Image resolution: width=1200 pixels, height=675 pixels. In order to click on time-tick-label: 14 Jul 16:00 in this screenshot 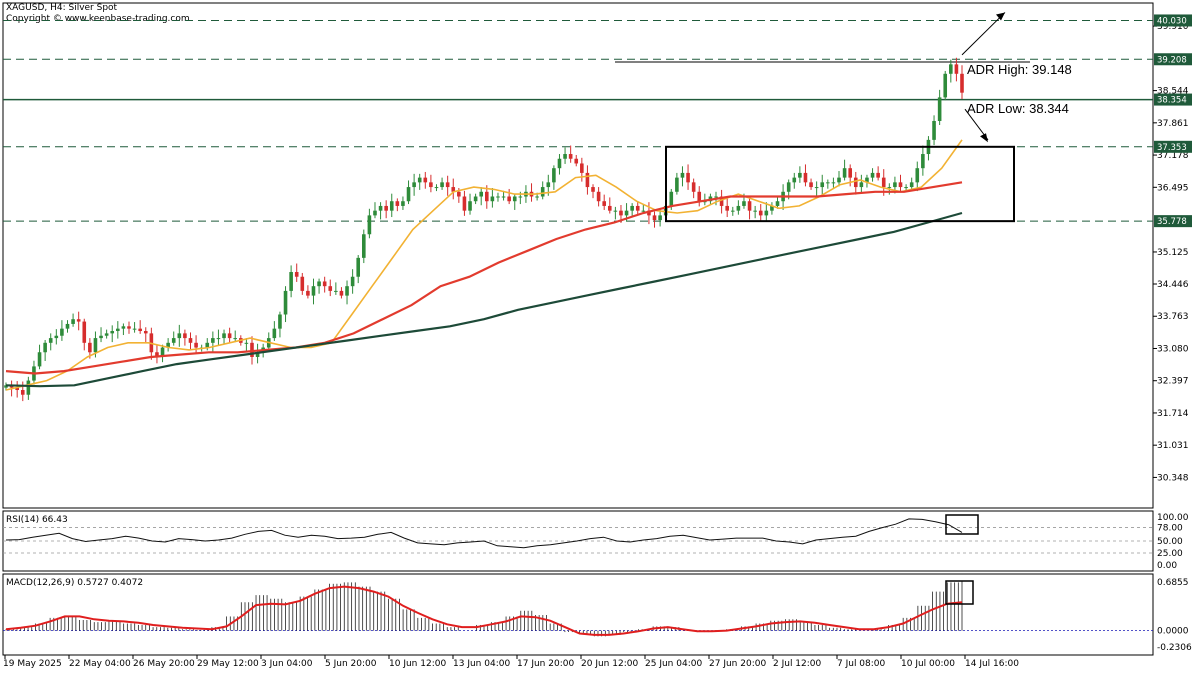, I will do `click(992, 664)`.